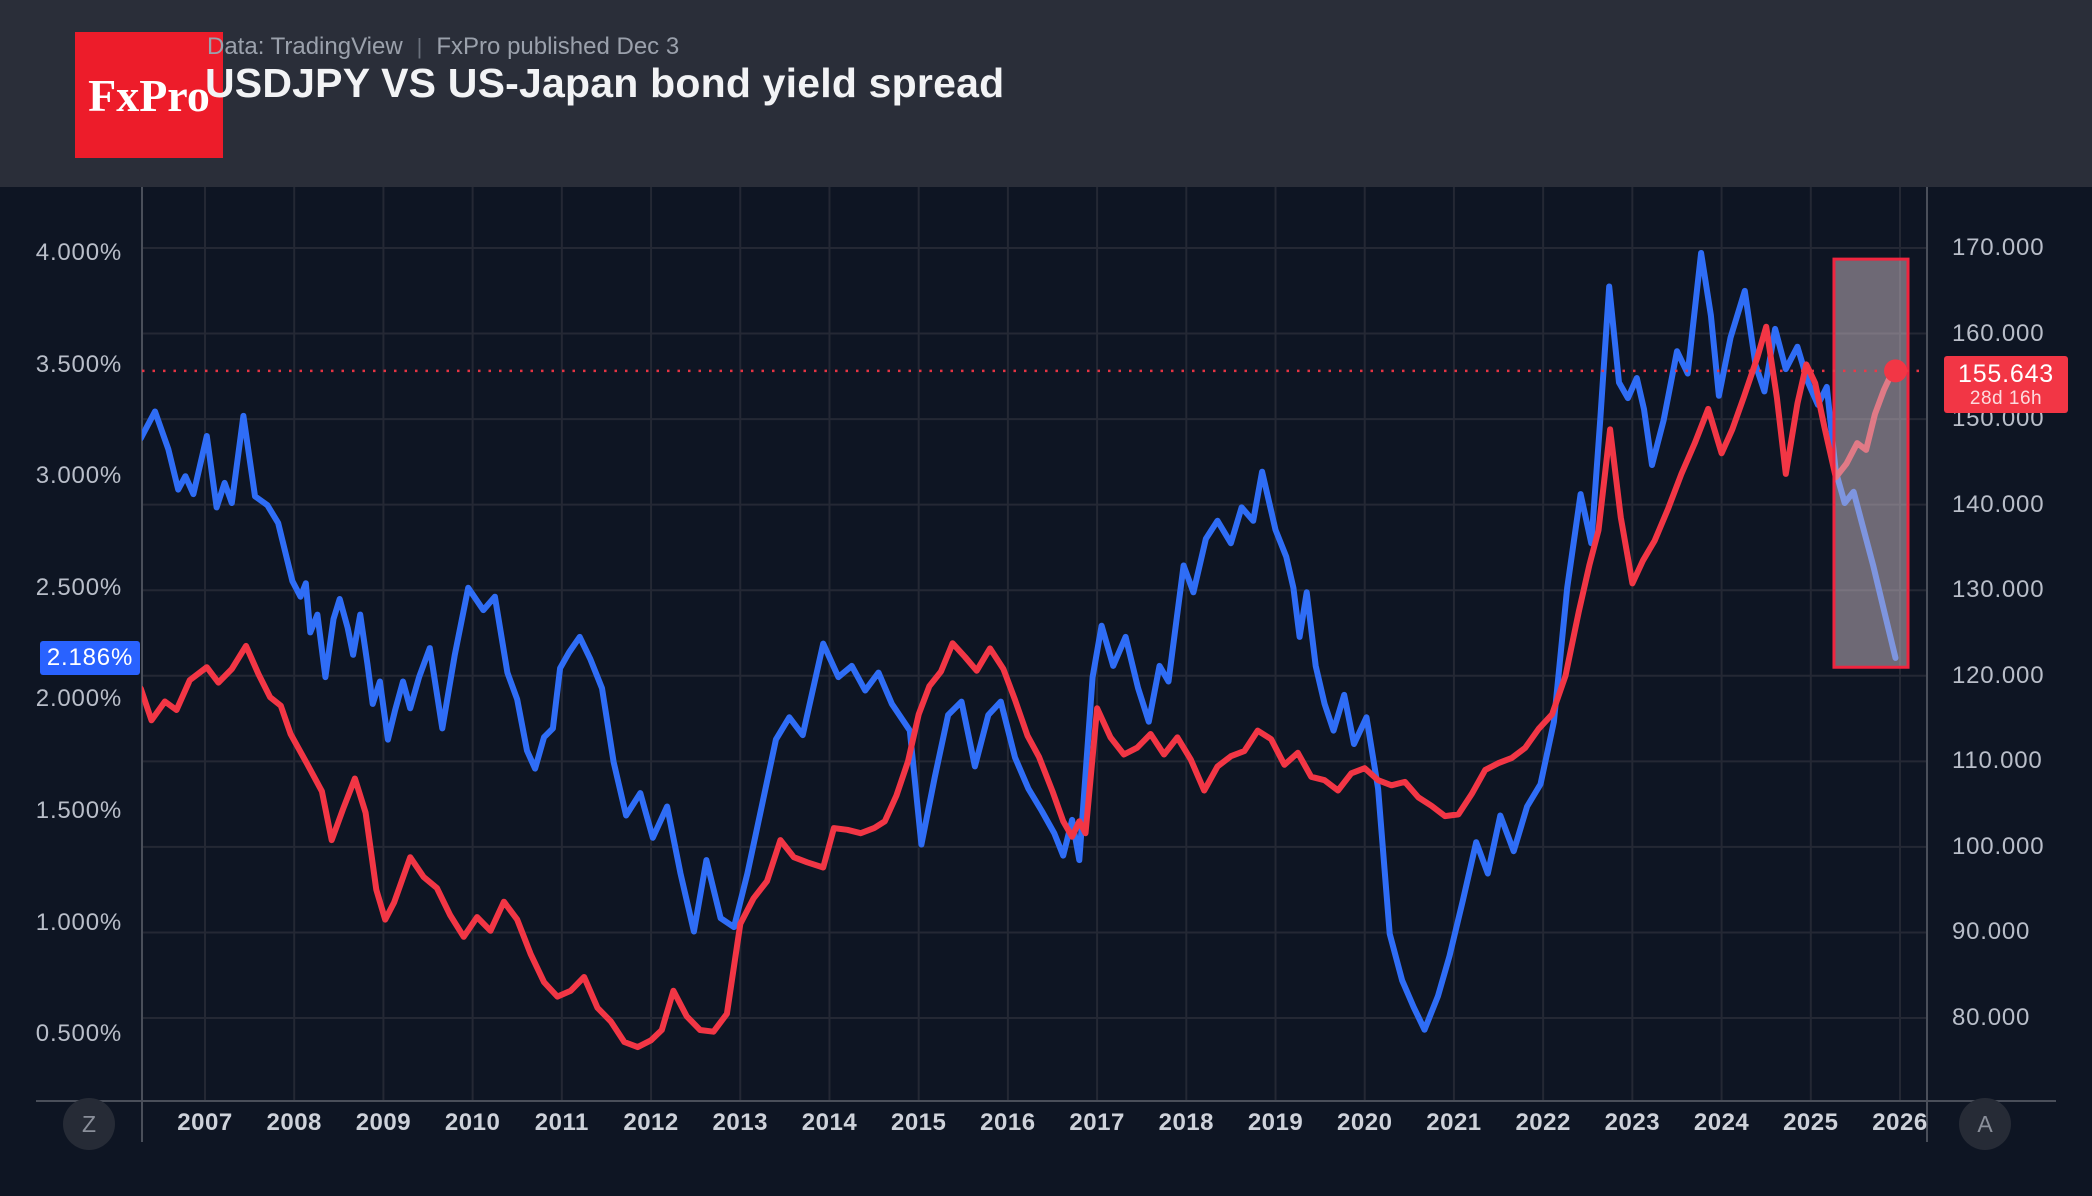  I want to click on y-axis-right-tick: 140.000, so click(1998, 504).